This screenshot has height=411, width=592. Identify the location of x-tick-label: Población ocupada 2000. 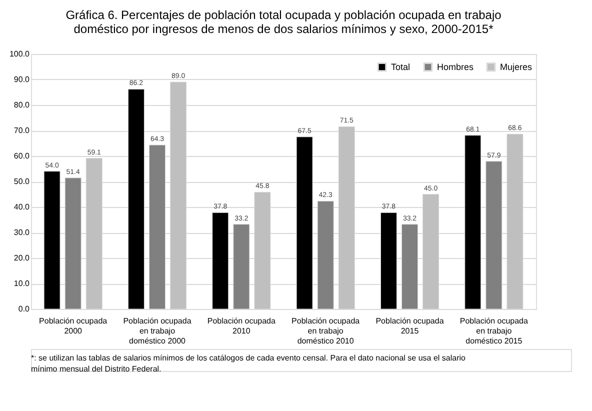
(73, 326).